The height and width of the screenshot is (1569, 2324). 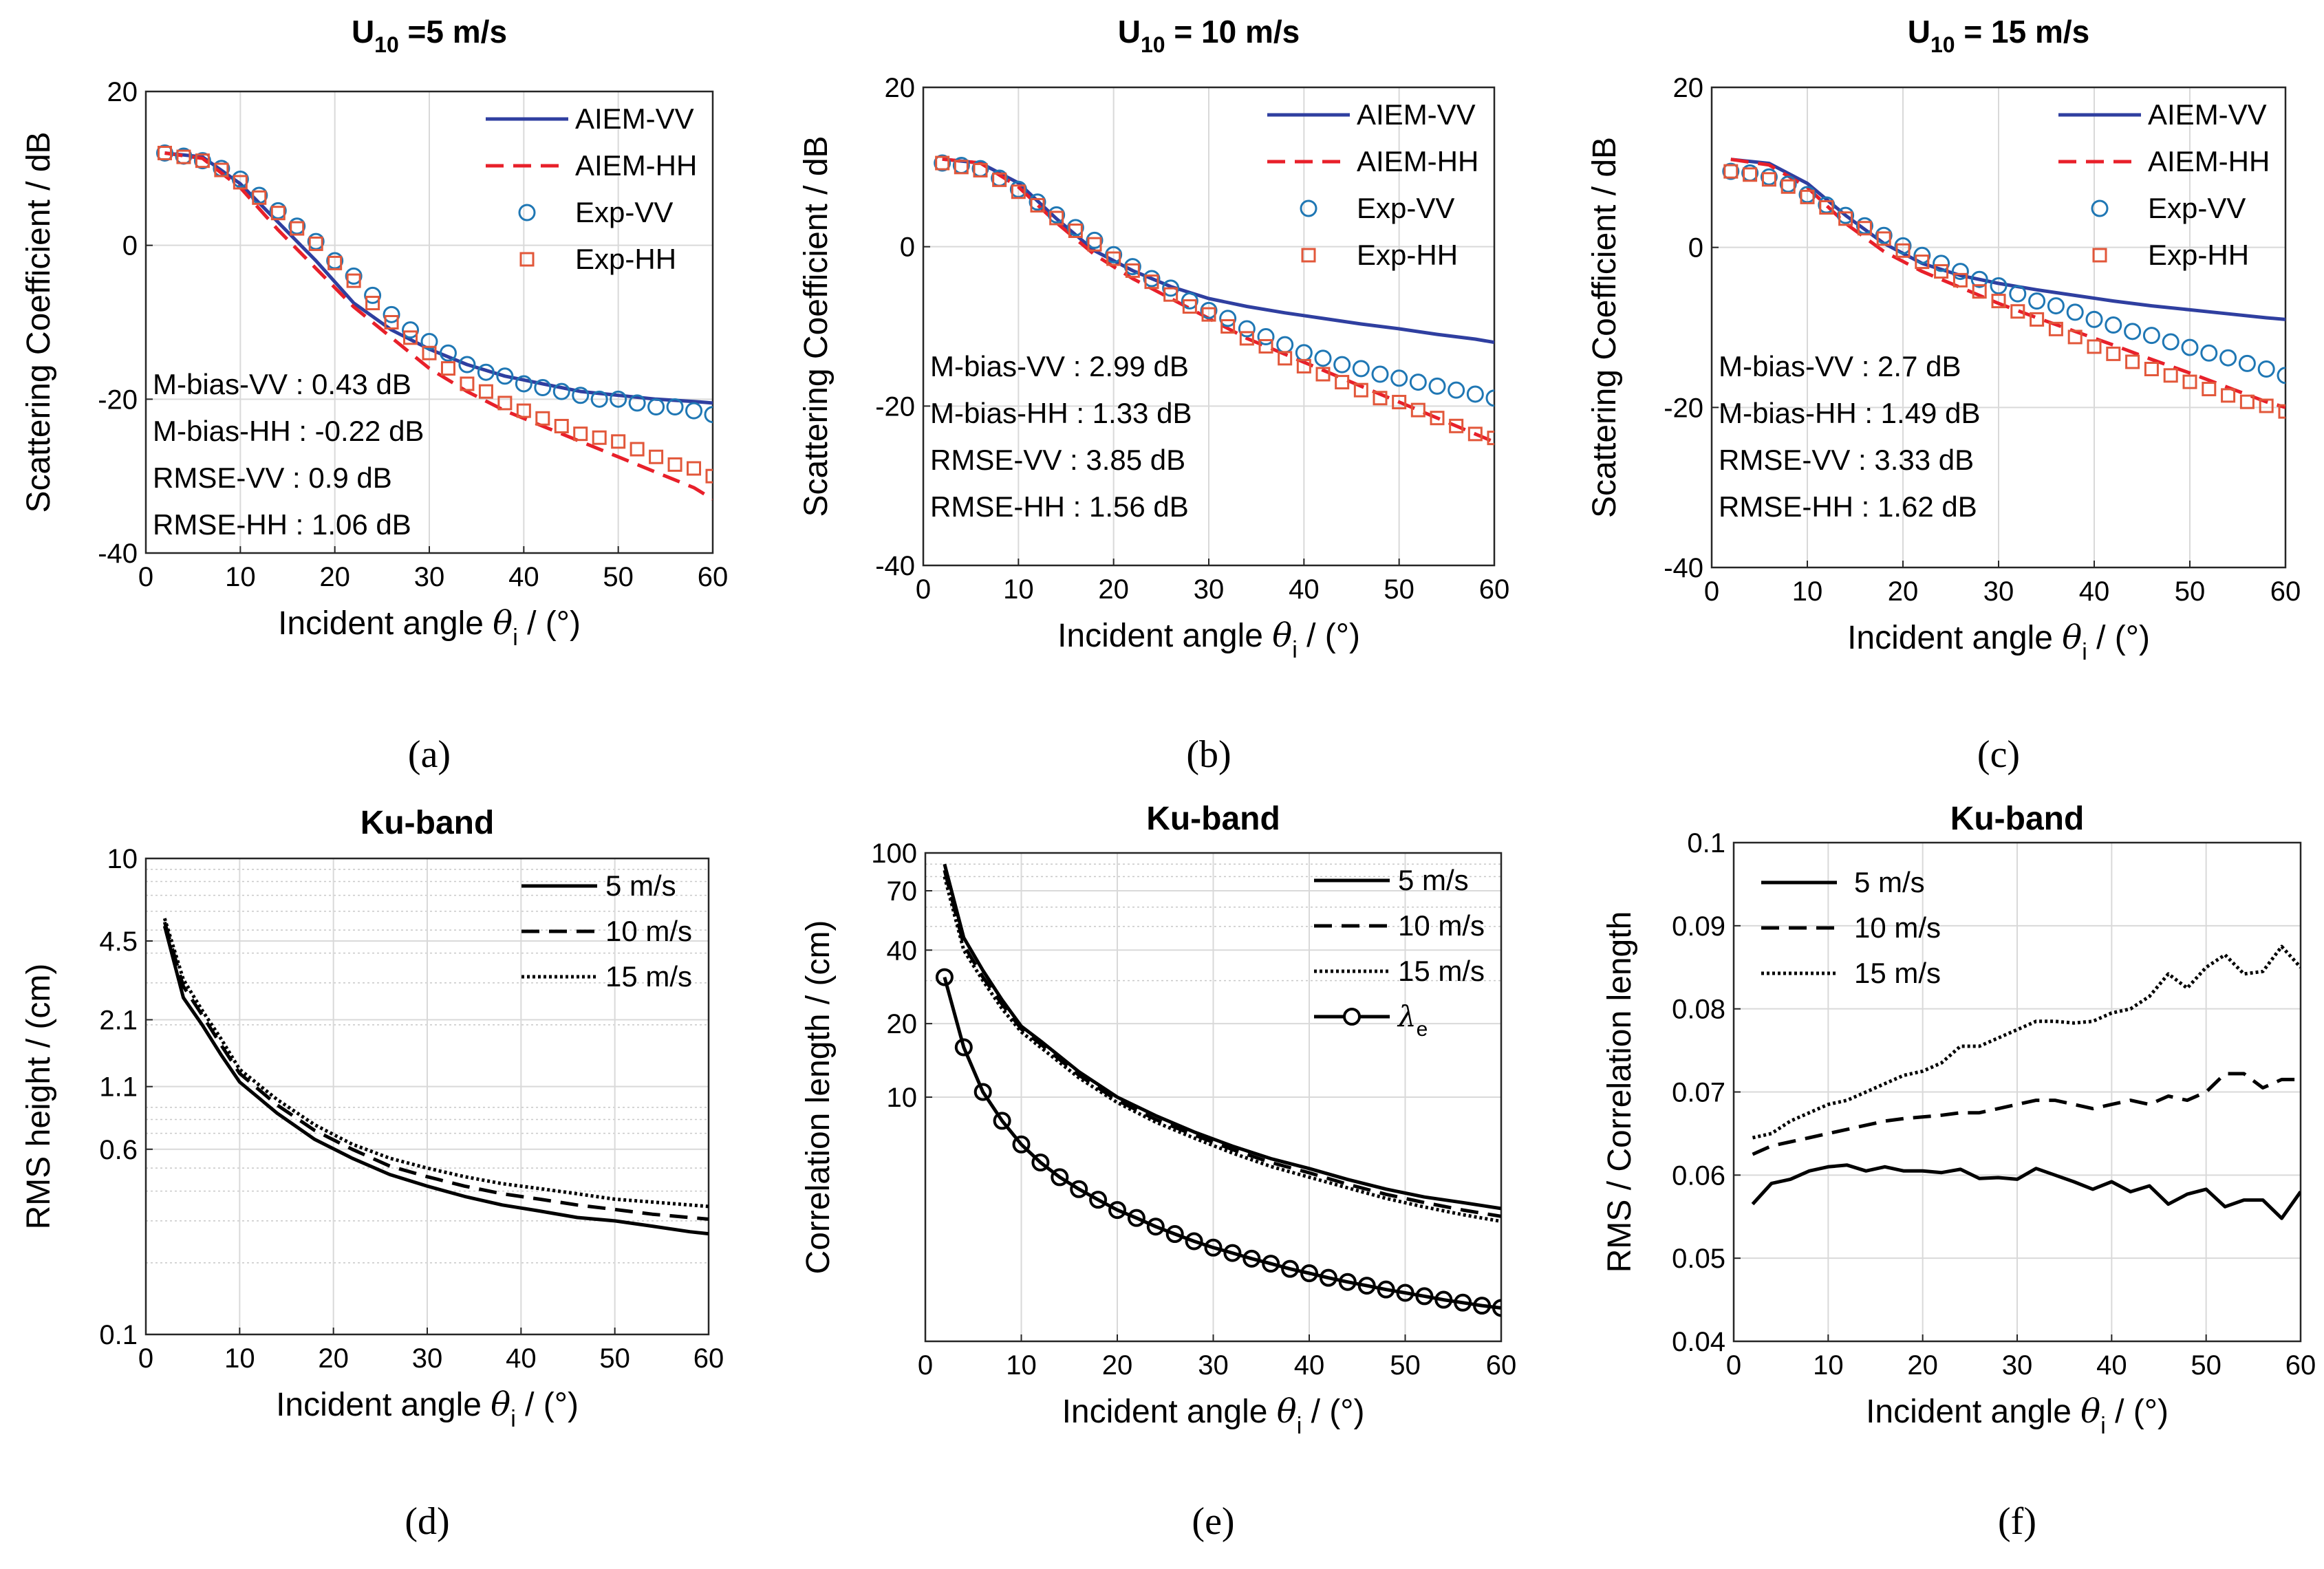 What do you see at coordinates (900, 88) in the screenshot?
I see `y-tick-label: 20` at bounding box center [900, 88].